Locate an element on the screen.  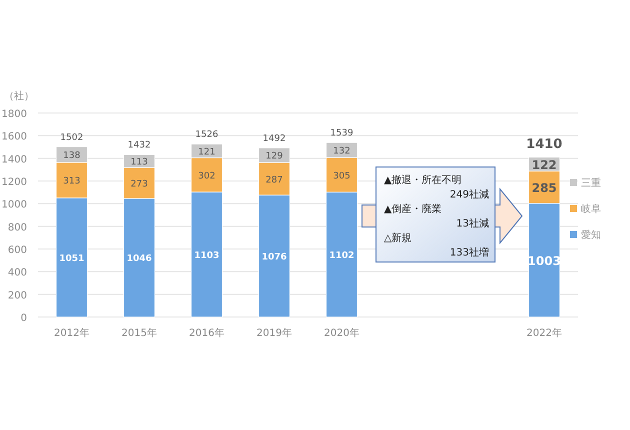
annotation: △新規 is located at coordinates (398, 238).